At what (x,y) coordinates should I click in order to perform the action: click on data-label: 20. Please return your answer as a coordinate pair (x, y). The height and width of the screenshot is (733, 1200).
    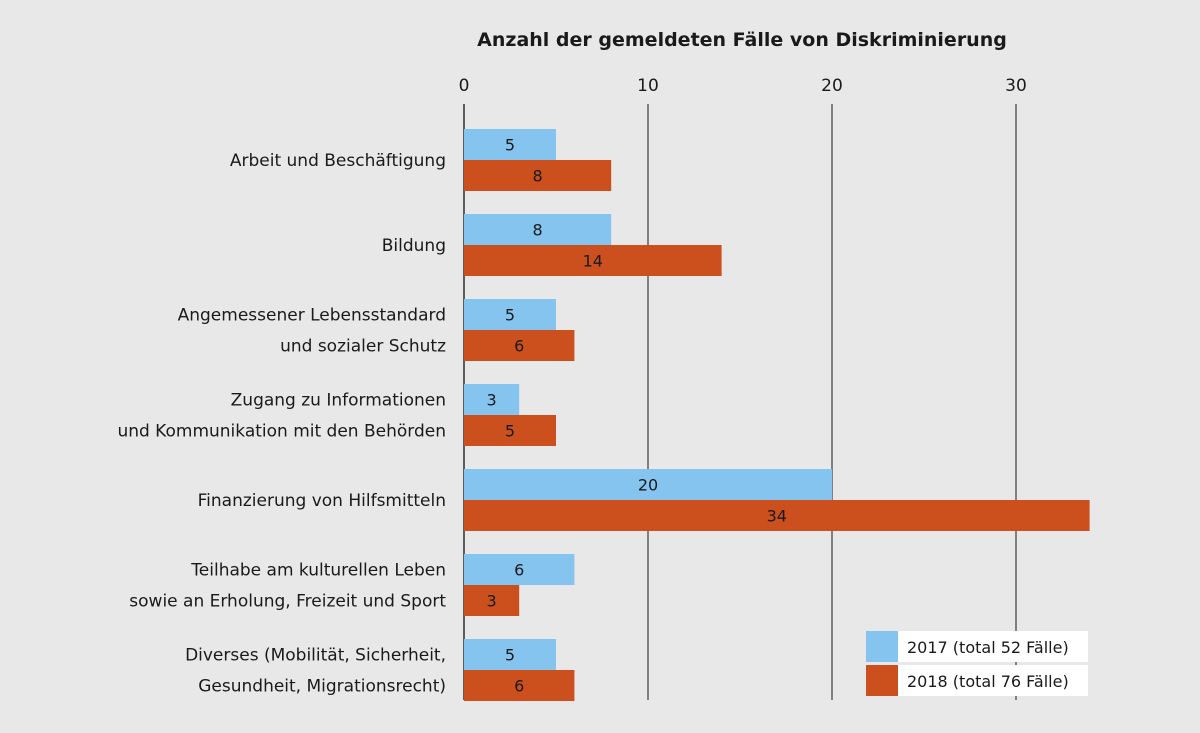
    Looking at the image, I should click on (648, 485).